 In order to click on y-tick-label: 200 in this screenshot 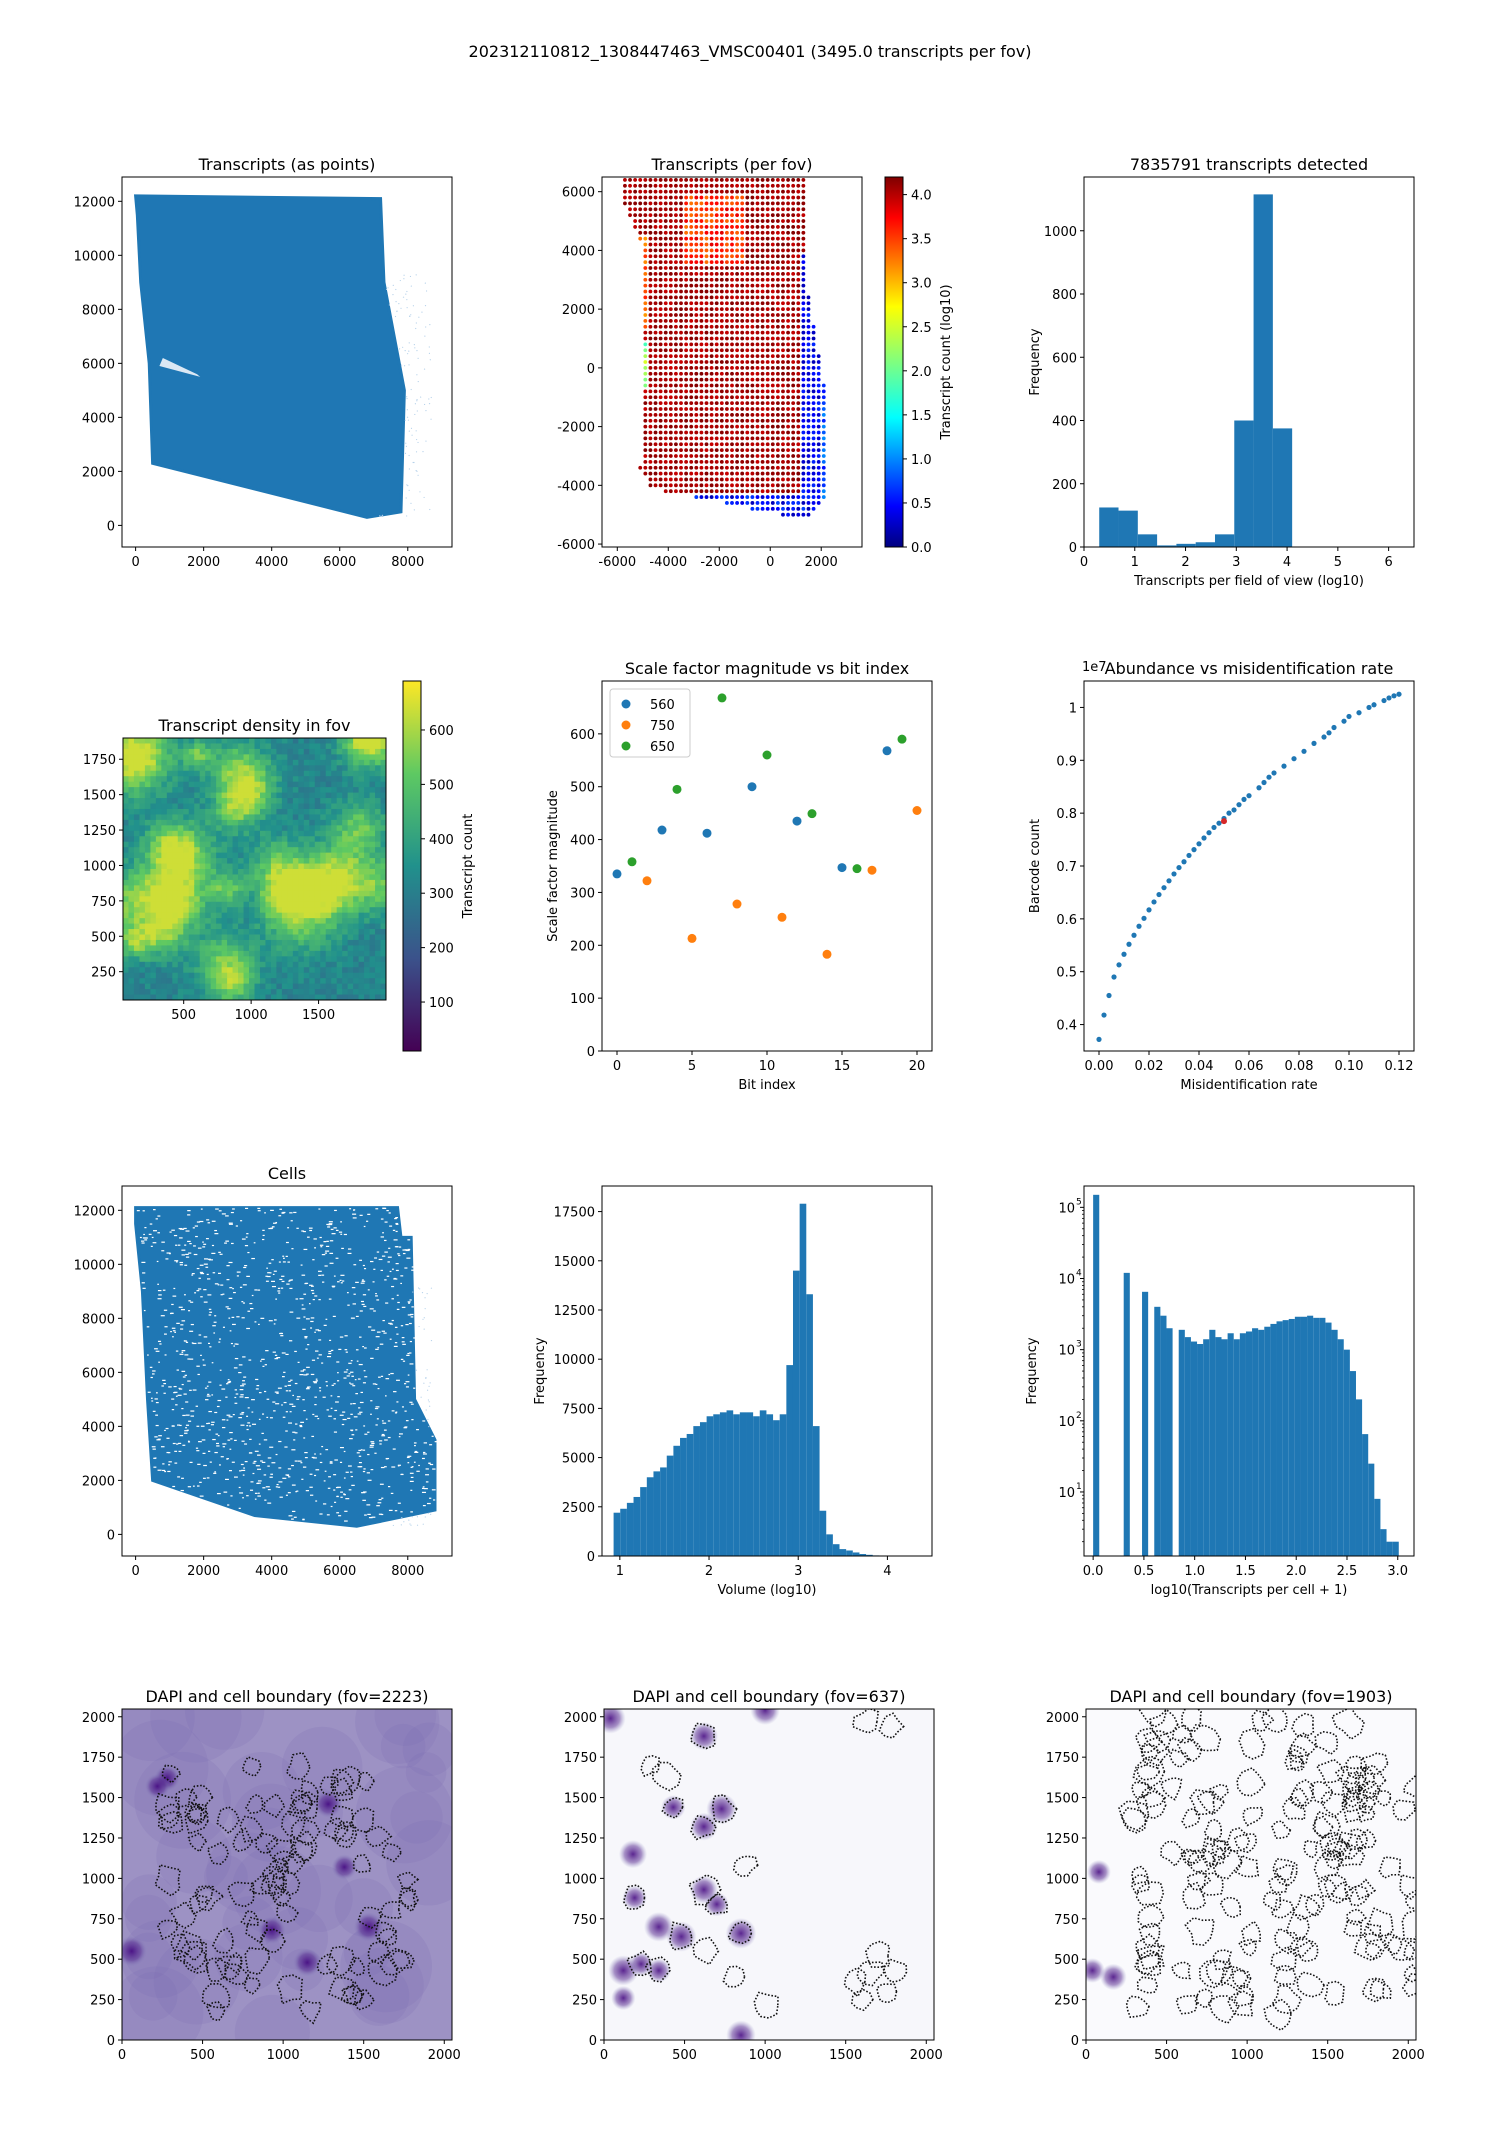, I will do `click(582, 946)`.